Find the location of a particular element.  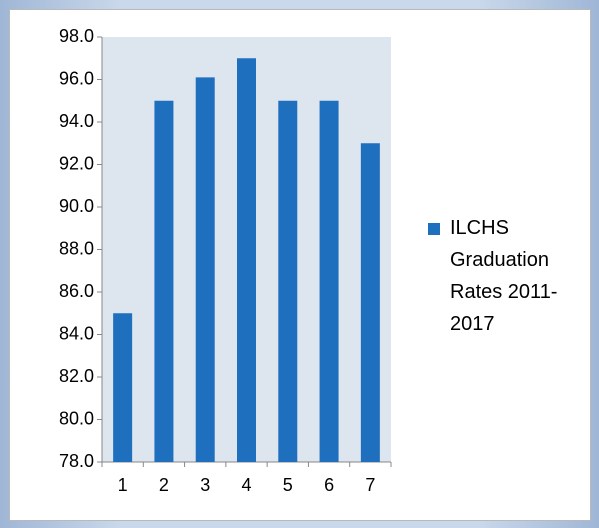

y-tick-label: 86.0 is located at coordinates (76, 291).